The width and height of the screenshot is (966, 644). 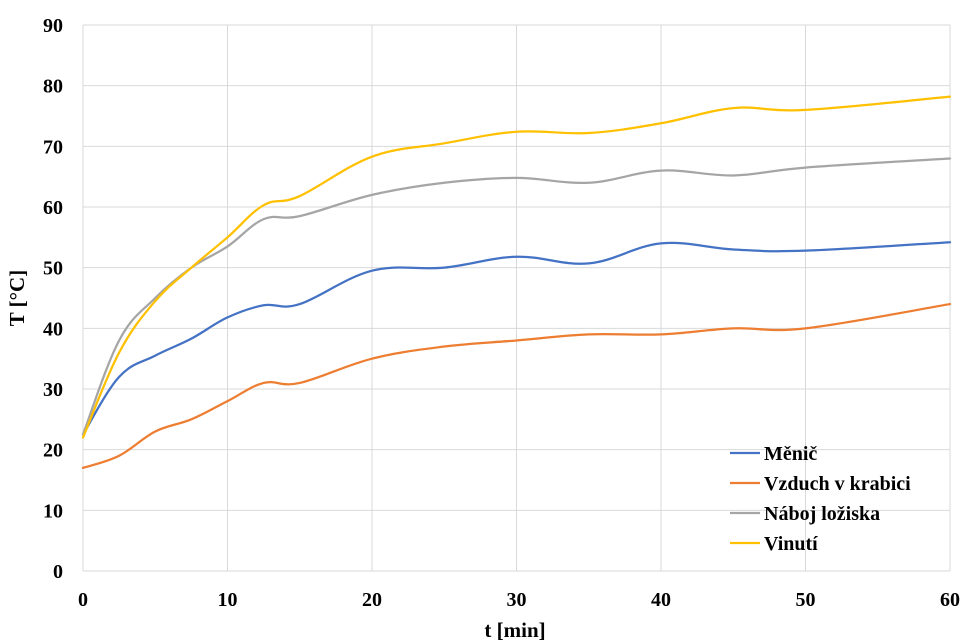 What do you see at coordinates (822, 514) in the screenshot?
I see `legend-label-naboj-loziska: Náboj ložiska` at bounding box center [822, 514].